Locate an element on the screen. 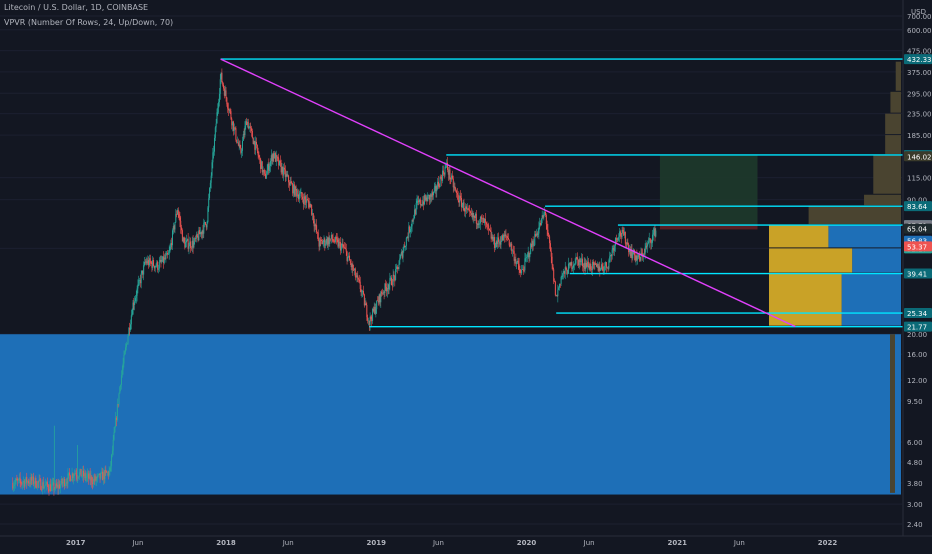  indicator-legend: VPVR (Number Of Rows, 24, Up/Down, 70) is located at coordinates (89, 22).